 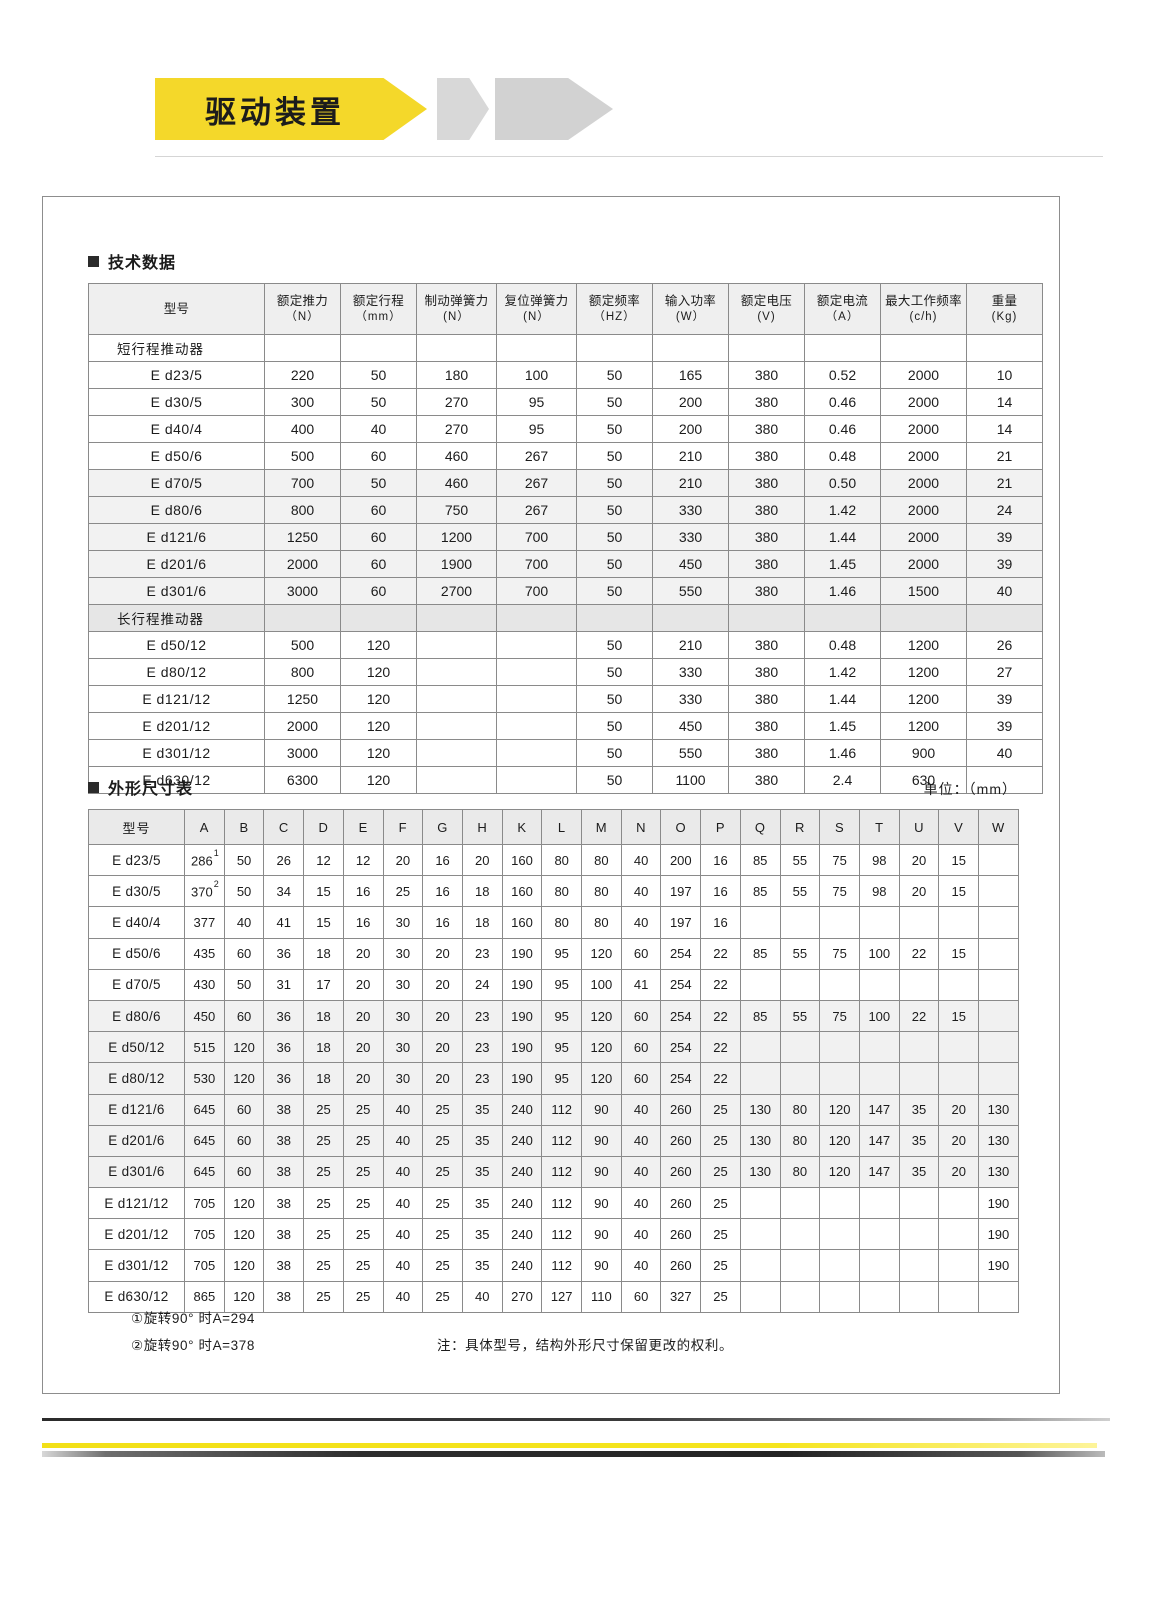 What do you see at coordinates (553, 984) in the screenshot?
I see `table-row: E d70/5 430 50 31 17 20 30 20 24 190 95 100 41 254 22` at bounding box center [553, 984].